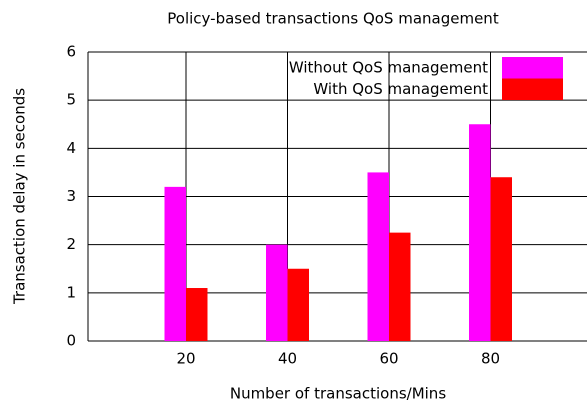  What do you see at coordinates (338, 394) in the screenshot?
I see `x-axis-label: Number of transactions/Mins` at bounding box center [338, 394].